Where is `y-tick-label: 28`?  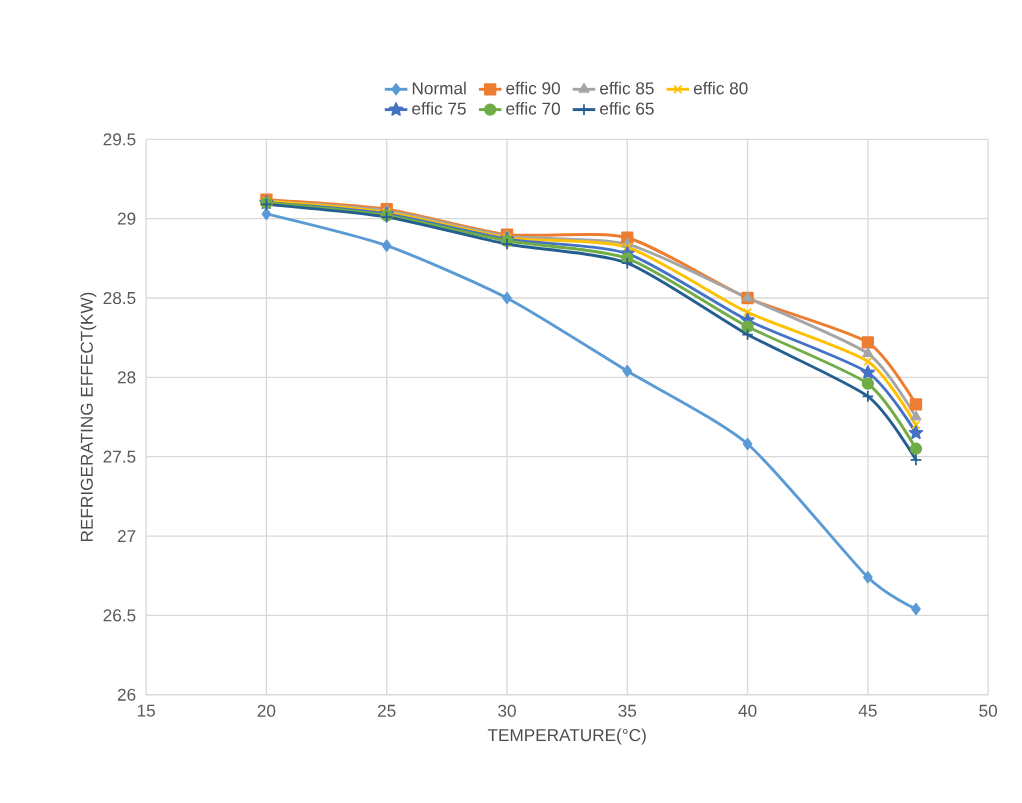
y-tick-label: 28 is located at coordinates (126, 377).